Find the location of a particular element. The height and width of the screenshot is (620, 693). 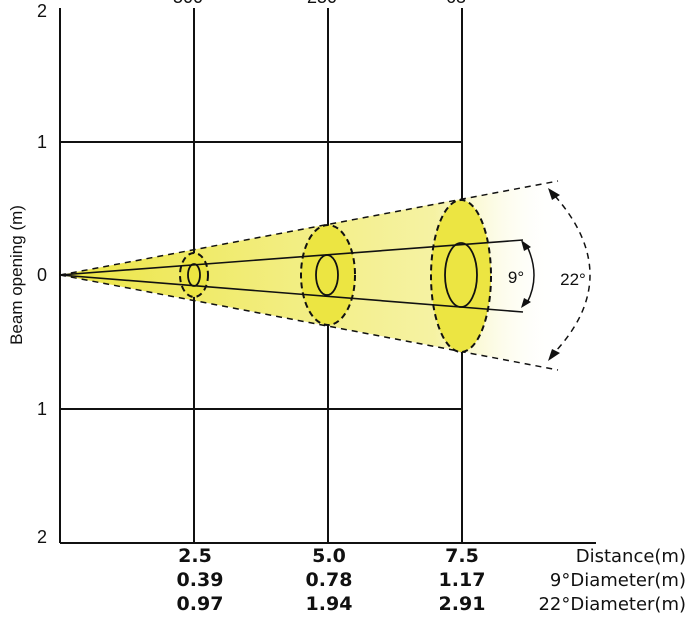

top-cut-label: 63 is located at coordinates (456, 3).